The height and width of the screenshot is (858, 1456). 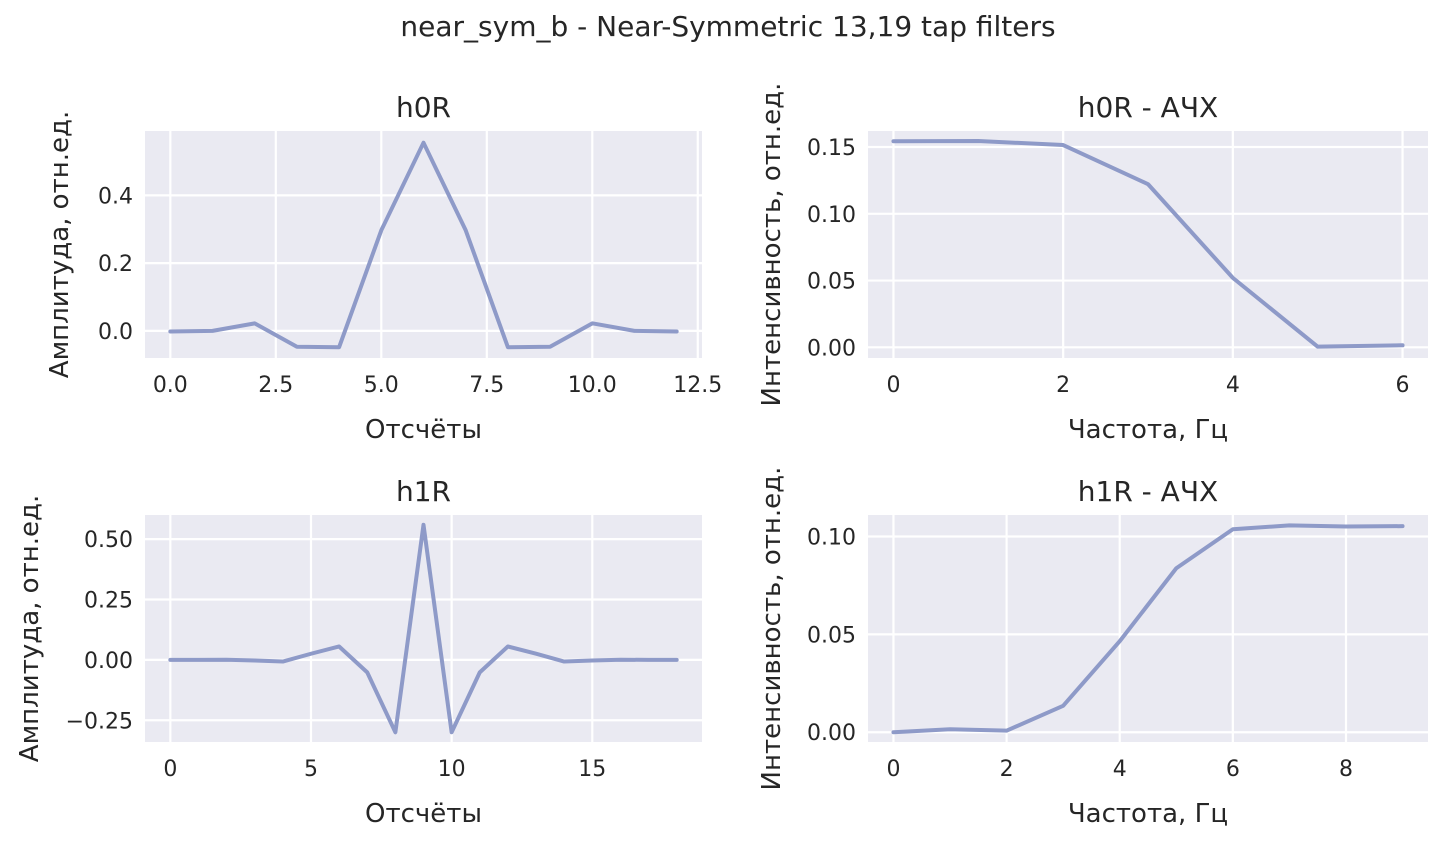 What do you see at coordinates (423, 491) in the screenshot?
I see `h1r-title: h1R` at bounding box center [423, 491].